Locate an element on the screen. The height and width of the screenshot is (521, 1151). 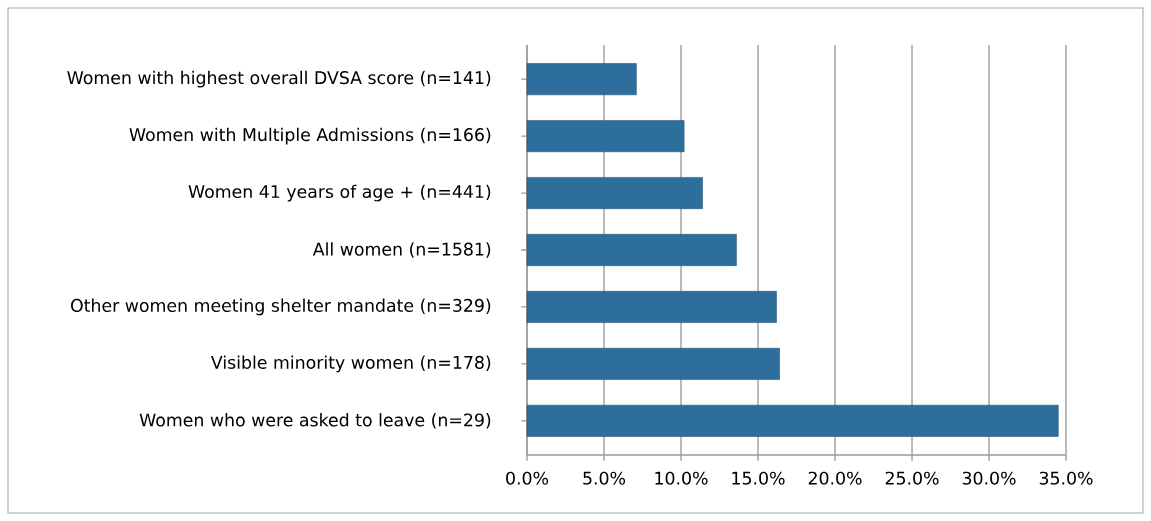
x-tick-label: 25.0% is located at coordinates (912, 478).